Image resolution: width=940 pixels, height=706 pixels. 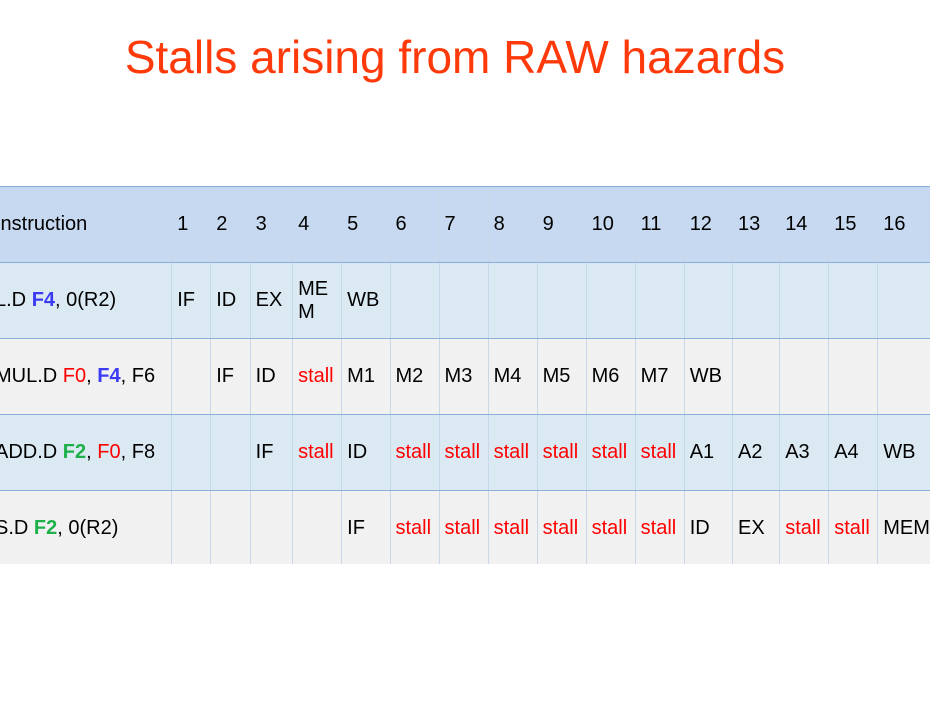 I want to click on stage-cell: M6, so click(x=610, y=376).